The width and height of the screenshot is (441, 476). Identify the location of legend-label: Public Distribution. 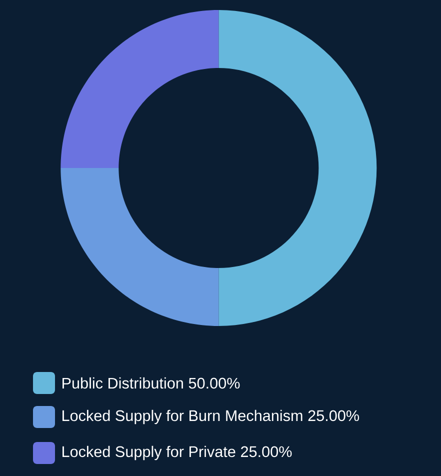
(122, 383).